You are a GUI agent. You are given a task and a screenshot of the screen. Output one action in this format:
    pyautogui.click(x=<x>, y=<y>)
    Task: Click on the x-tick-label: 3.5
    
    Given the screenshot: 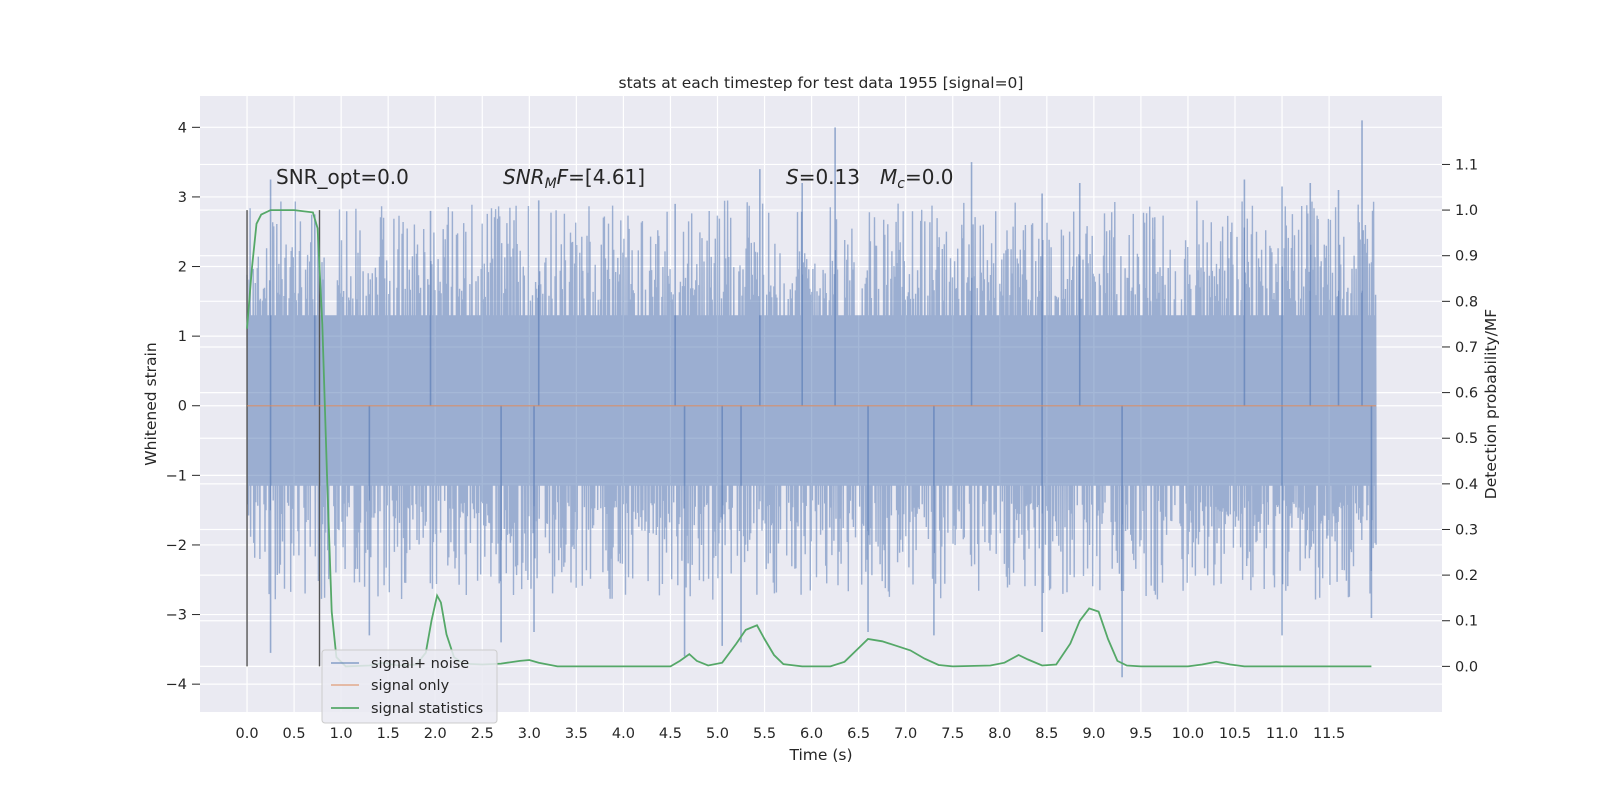 What is the action you would take?
    pyautogui.click(x=576, y=734)
    